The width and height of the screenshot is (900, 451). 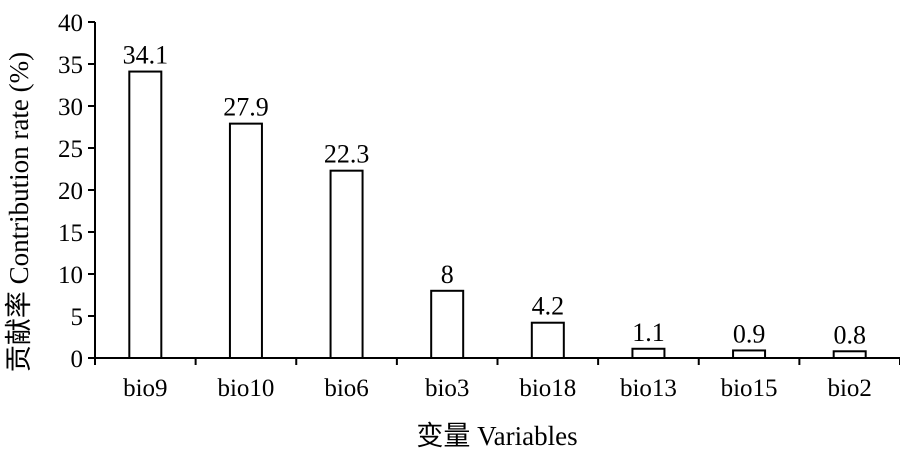 I want to click on y-axis-title: 贡献率 Contribution rate (%), so click(x=19, y=212).